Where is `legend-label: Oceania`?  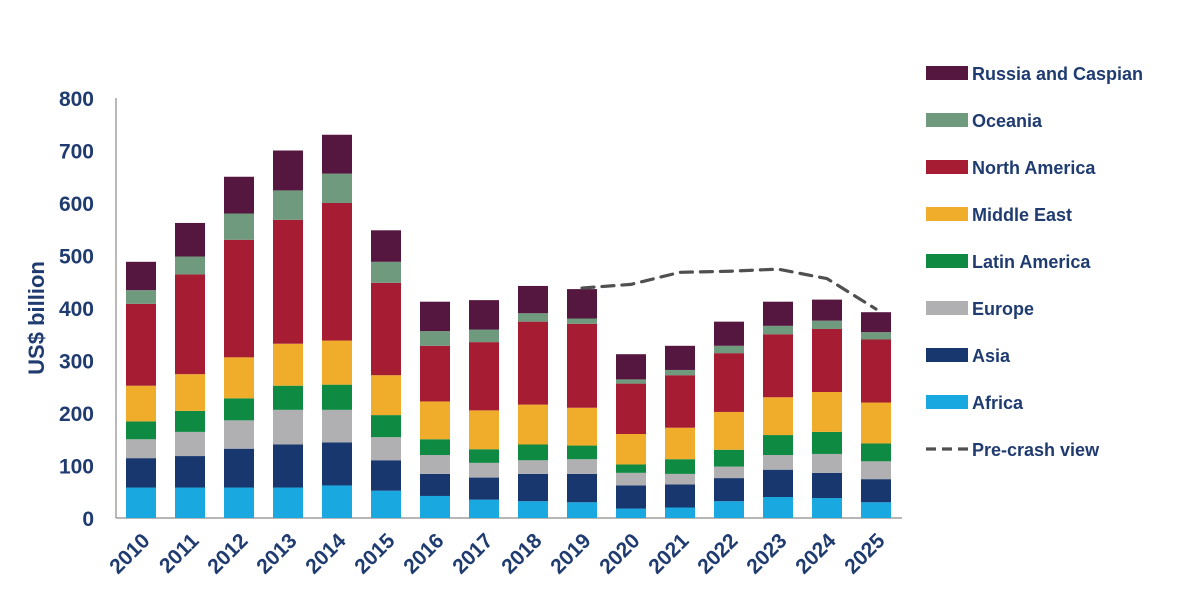
legend-label: Oceania is located at coordinates (1007, 121).